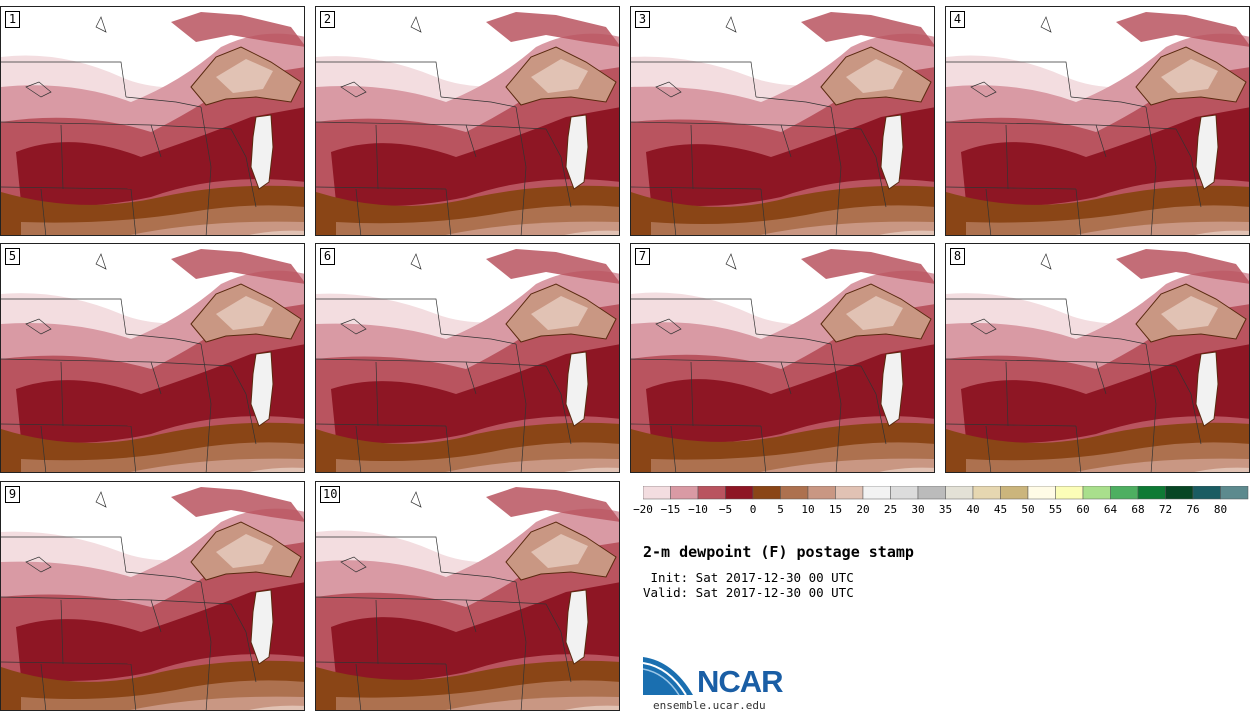  I want to click on colorbar-tick-label: −20, so click(643, 509).